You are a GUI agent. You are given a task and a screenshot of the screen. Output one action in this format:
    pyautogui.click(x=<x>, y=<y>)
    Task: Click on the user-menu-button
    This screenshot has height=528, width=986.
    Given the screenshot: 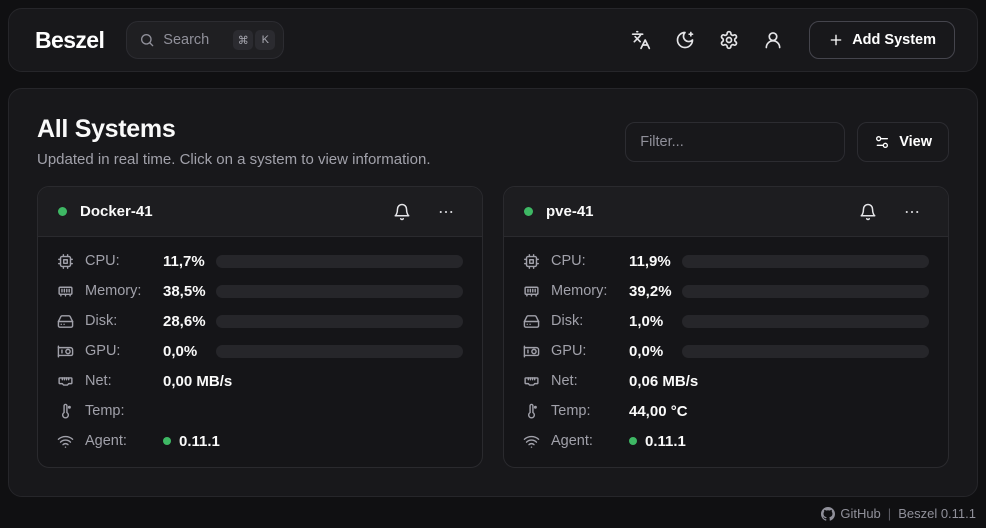 What is the action you would take?
    pyautogui.click(x=773, y=40)
    